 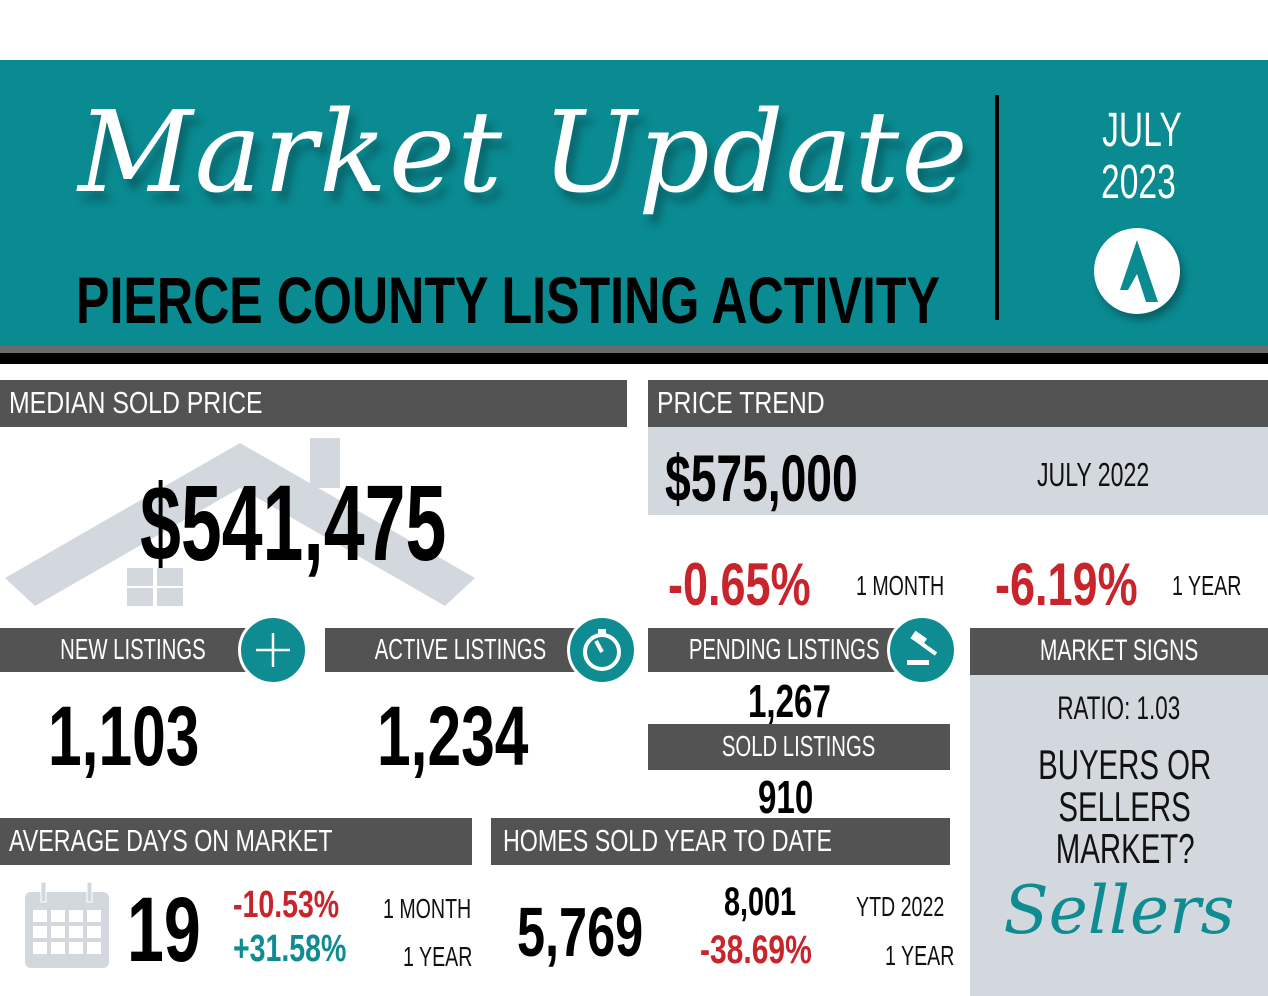 I want to click on days-on-market-value: 19, so click(x=164, y=930).